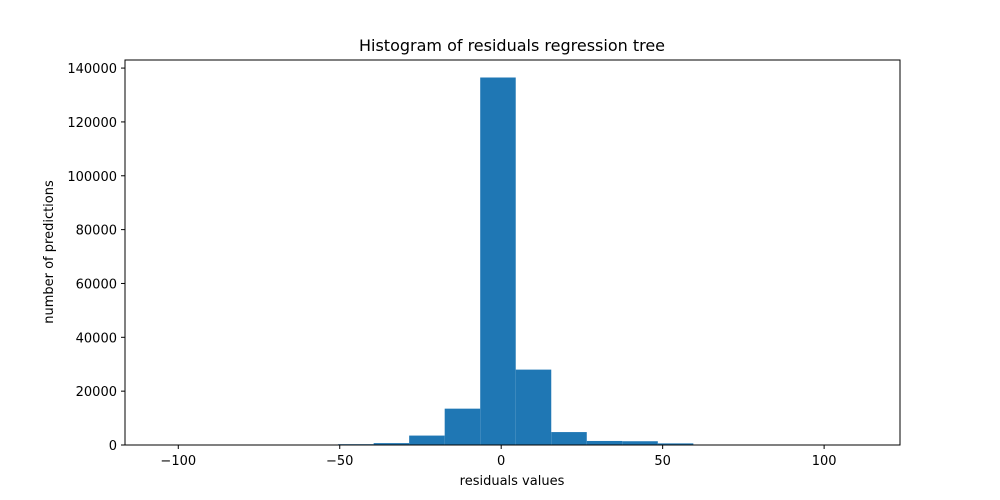 The height and width of the screenshot is (500, 1000). I want to click on y-tick-label: 20000, so click(96, 392).